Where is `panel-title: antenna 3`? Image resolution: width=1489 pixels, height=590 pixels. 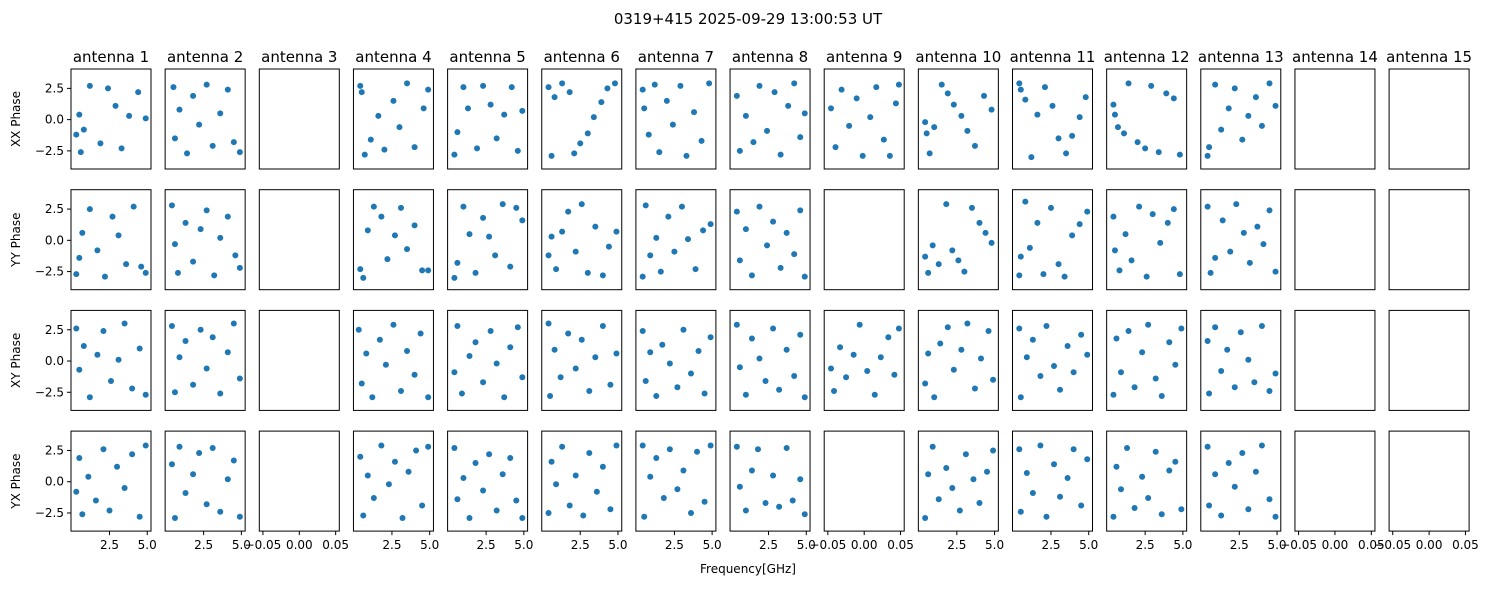 panel-title: antenna 3 is located at coordinates (299, 57).